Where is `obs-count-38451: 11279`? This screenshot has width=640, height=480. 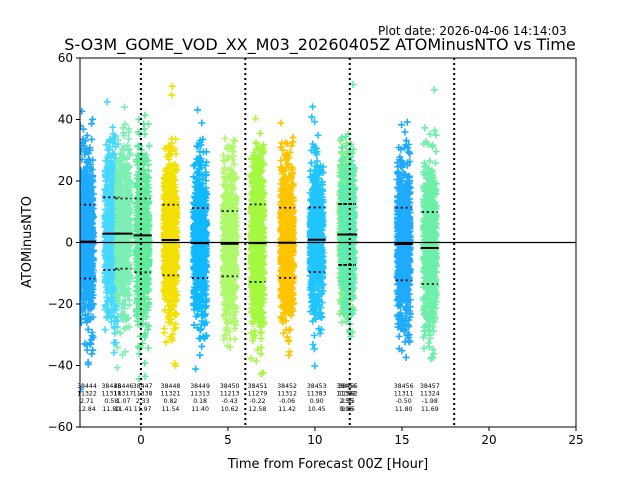
obs-count-38451: 11279 is located at coordinates (258, 394).